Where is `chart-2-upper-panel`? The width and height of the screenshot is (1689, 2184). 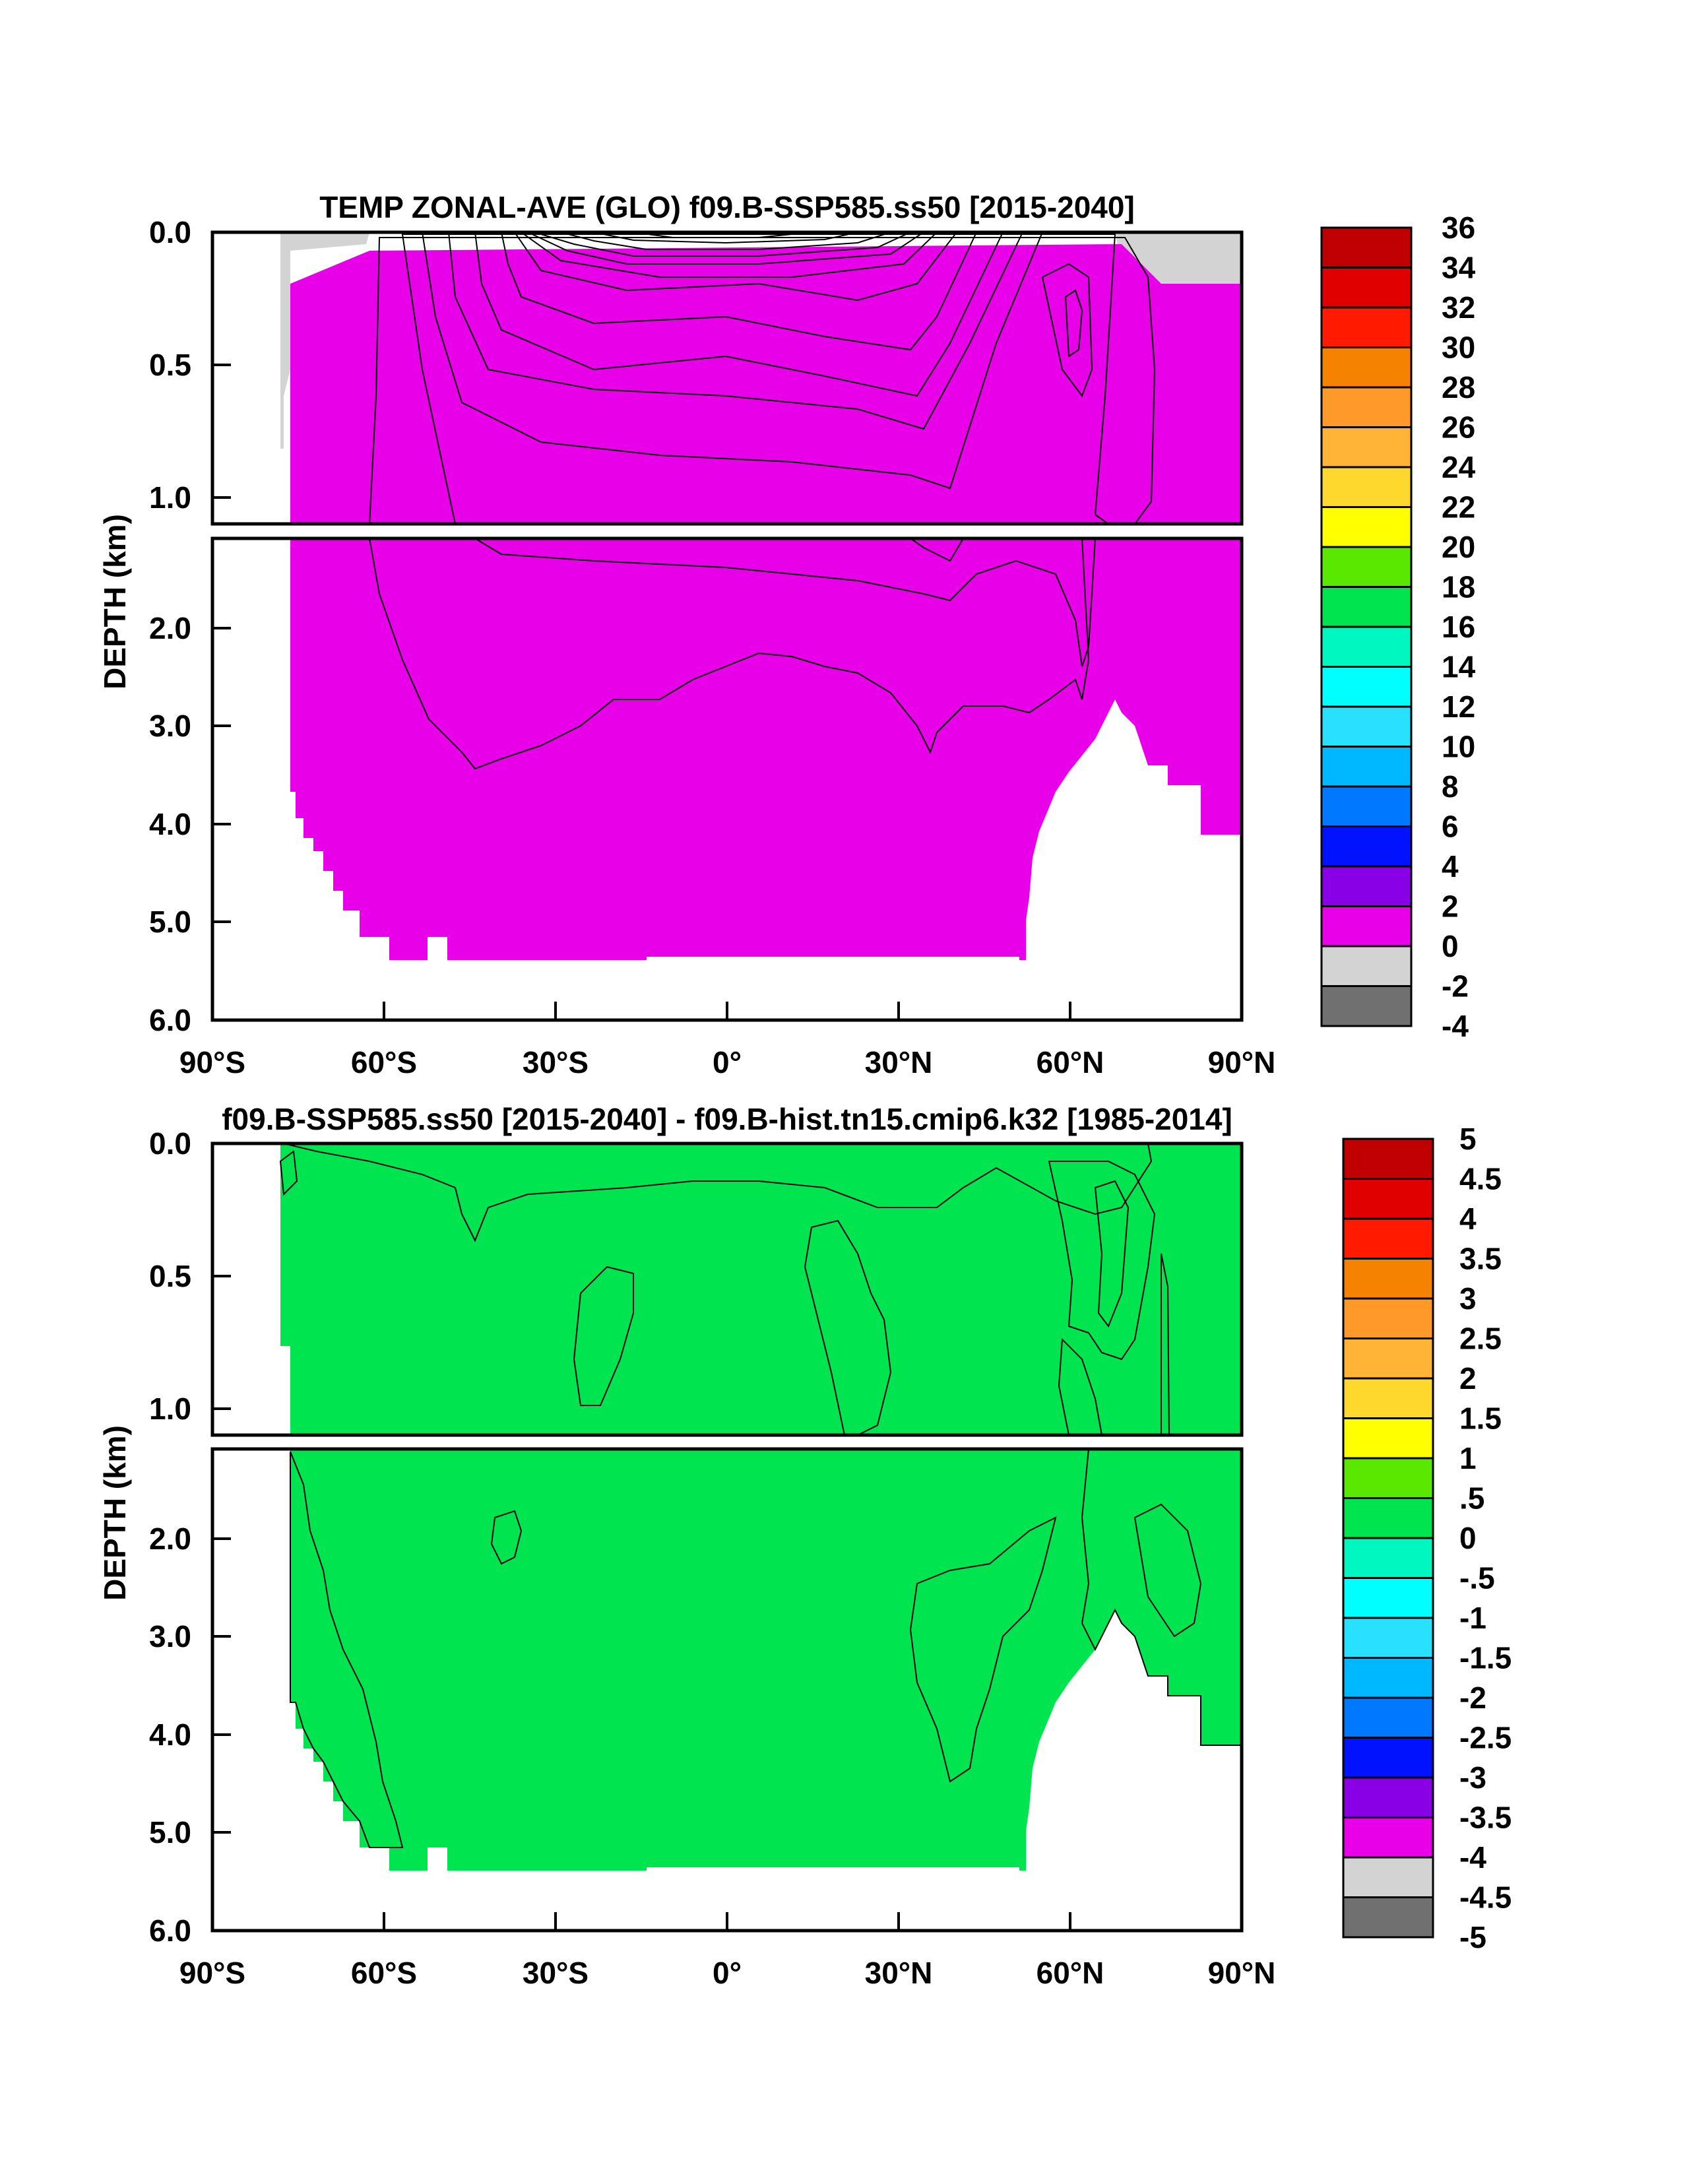 chart-2-upper-panel is located at coordinates (727, 1289).